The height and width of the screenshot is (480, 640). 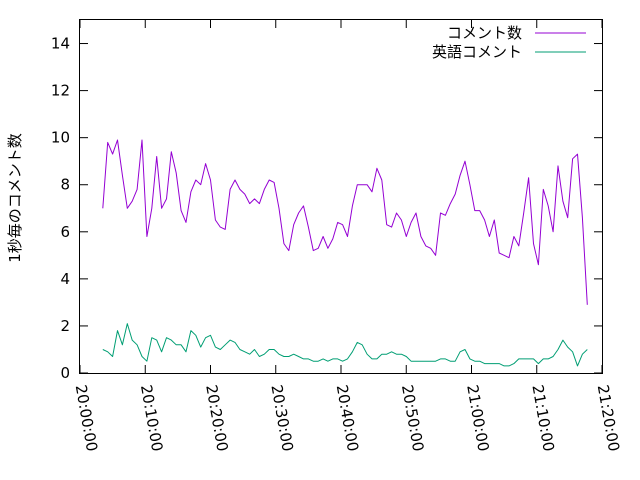 What do you see at coordinates (477, 417) in the screenshot?
I see `x-tick-label: 21:00:00` at bounding box center [477, 417].